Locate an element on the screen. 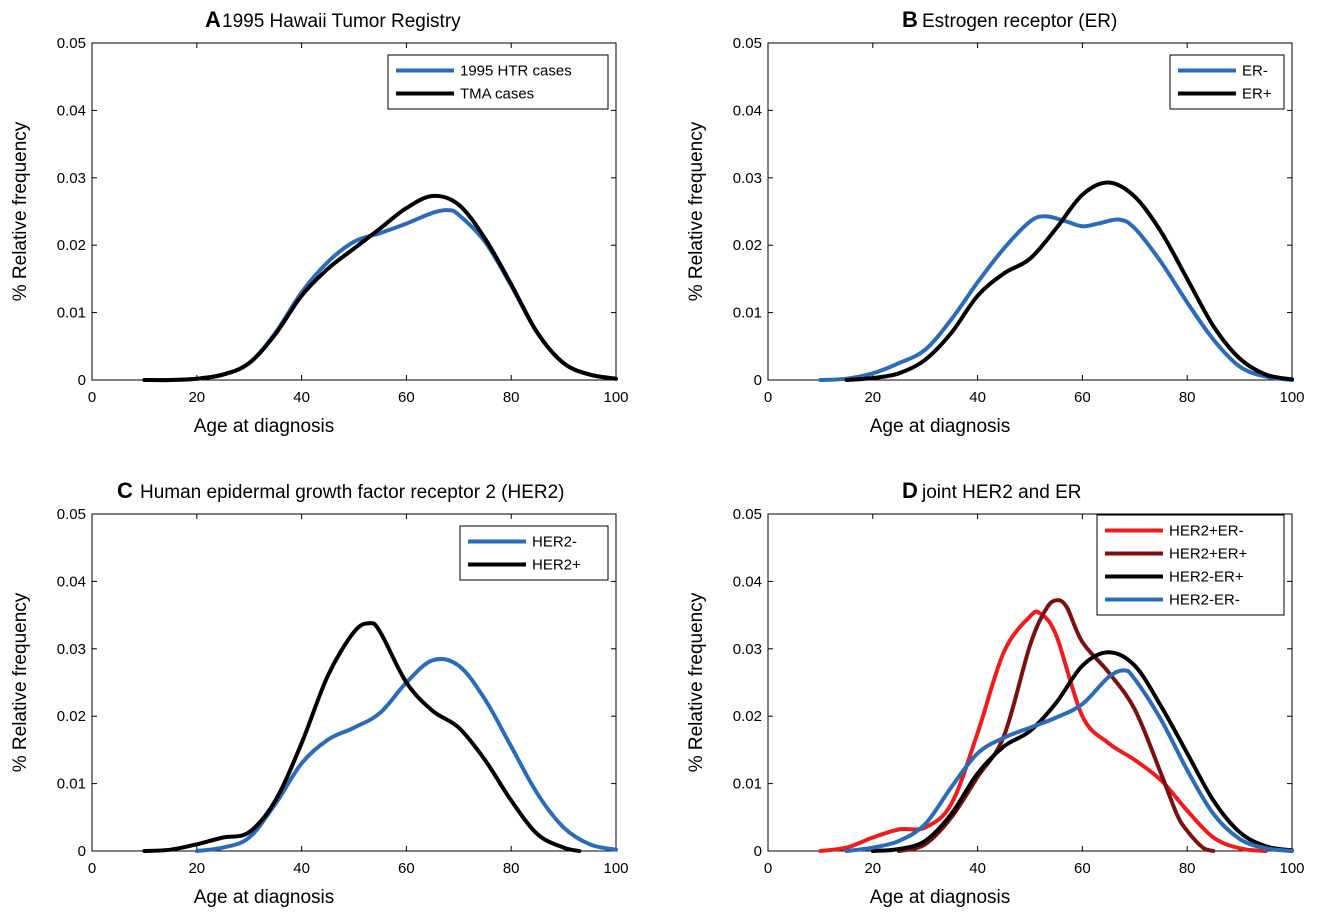 The image size is (1323, 912). panel-d-xtick-label: 20 is located at coordinates (872, 868).